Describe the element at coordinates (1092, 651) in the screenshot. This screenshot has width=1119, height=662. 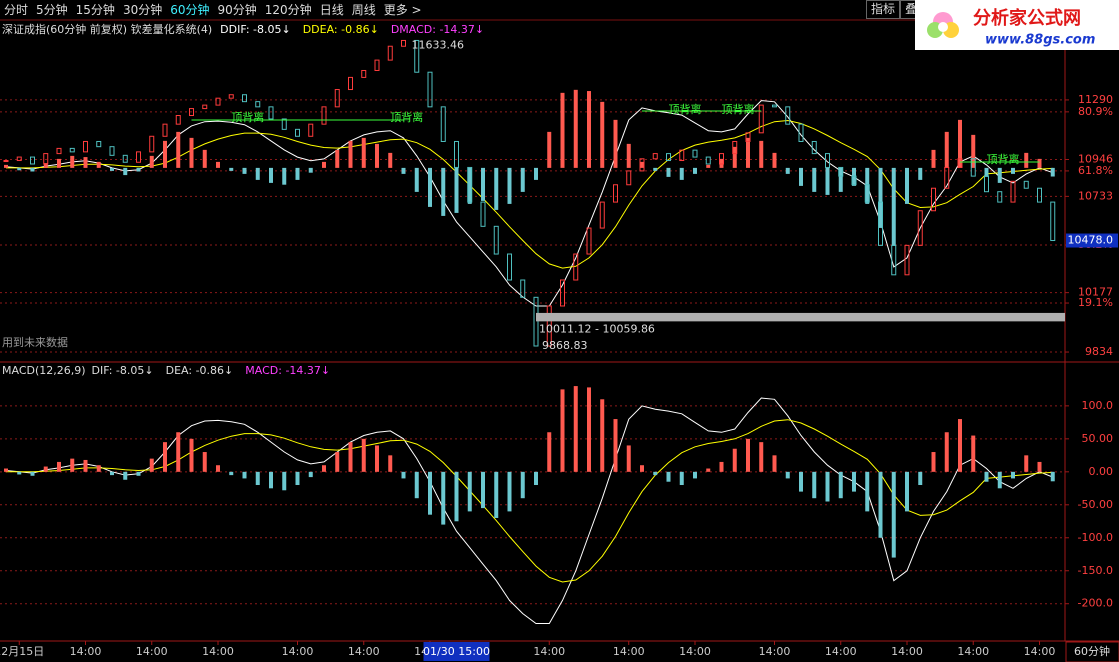
I see `period-label: 60分钟` at that location.